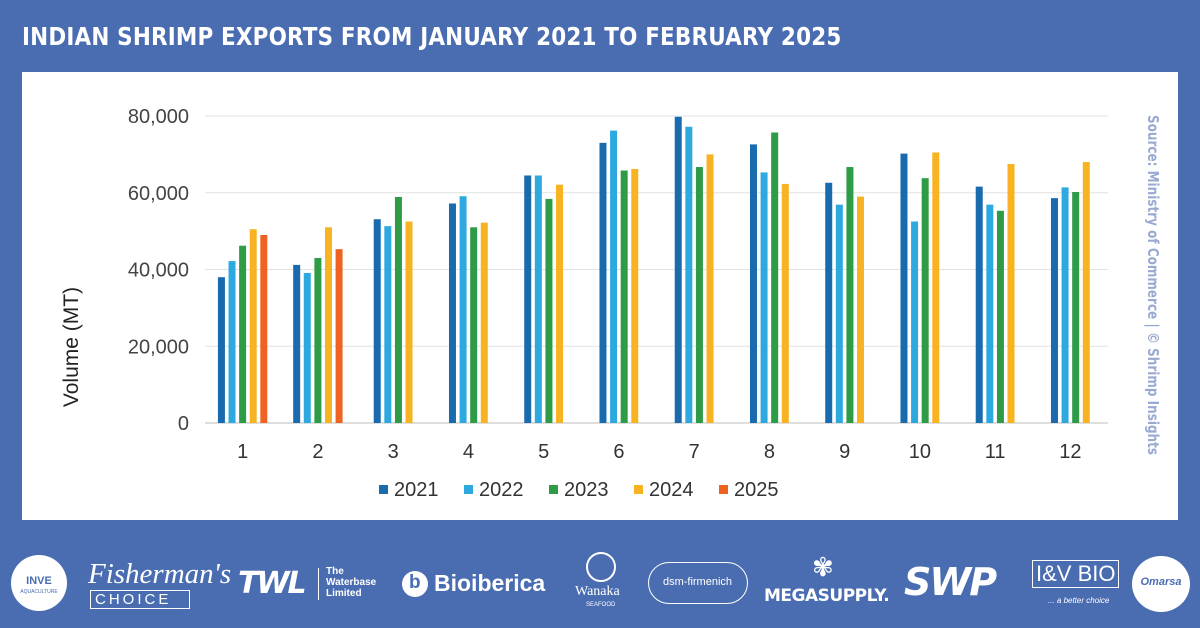 This screenshot has height=628, width=1200. What do you see at coordinates (769, 452) in the screenshot?
I see `x-tick-label: 8` at bounding box center [769, 452].